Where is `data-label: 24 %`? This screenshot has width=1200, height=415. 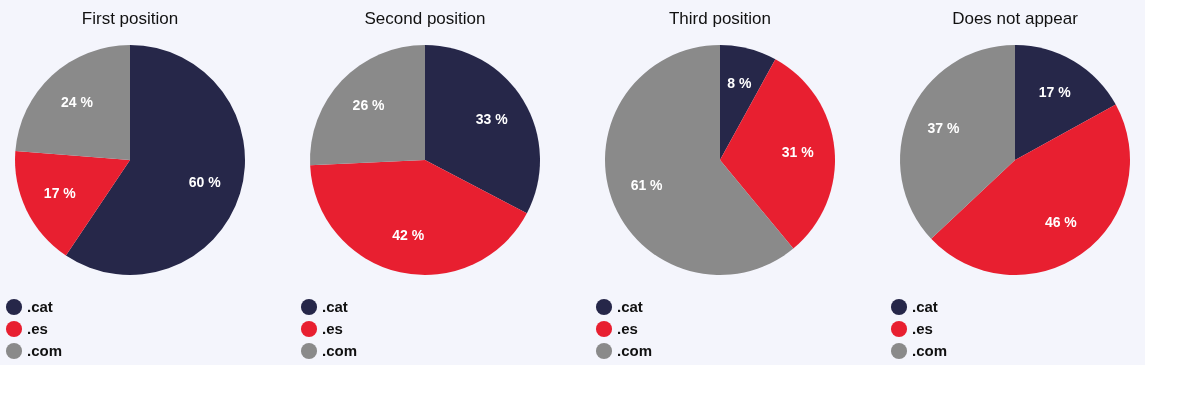 data-label: 24 % is located at coordinates (77, 101).